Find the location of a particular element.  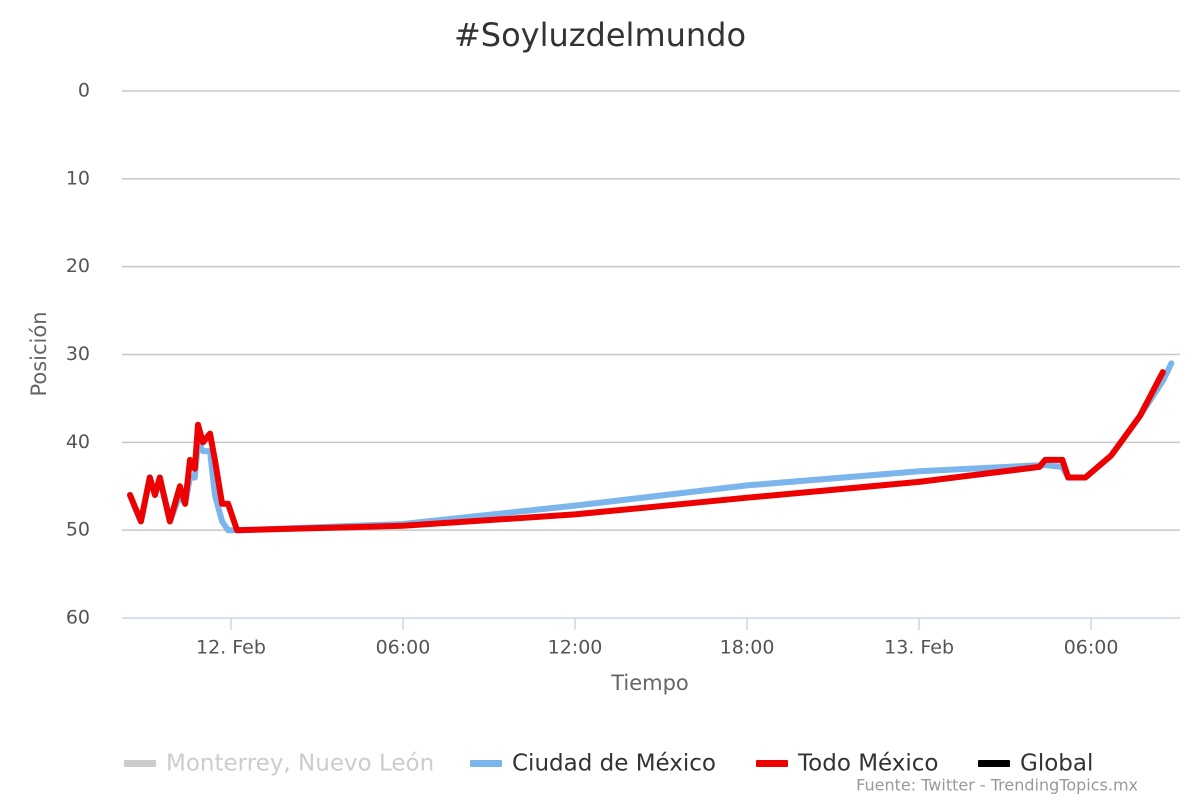

x-axis-title: Tiempo is located at coordinates (649, 683).